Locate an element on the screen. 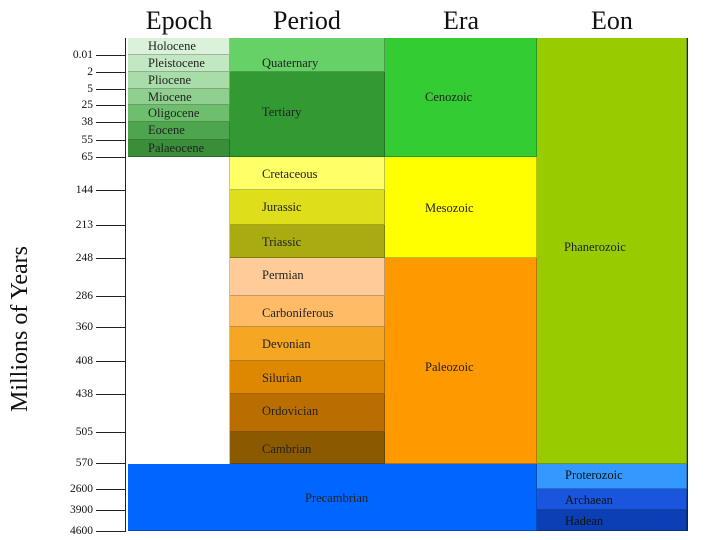 The image size is (720, 540). epoch-label: Pliocene is located at coordinates (169, 80).